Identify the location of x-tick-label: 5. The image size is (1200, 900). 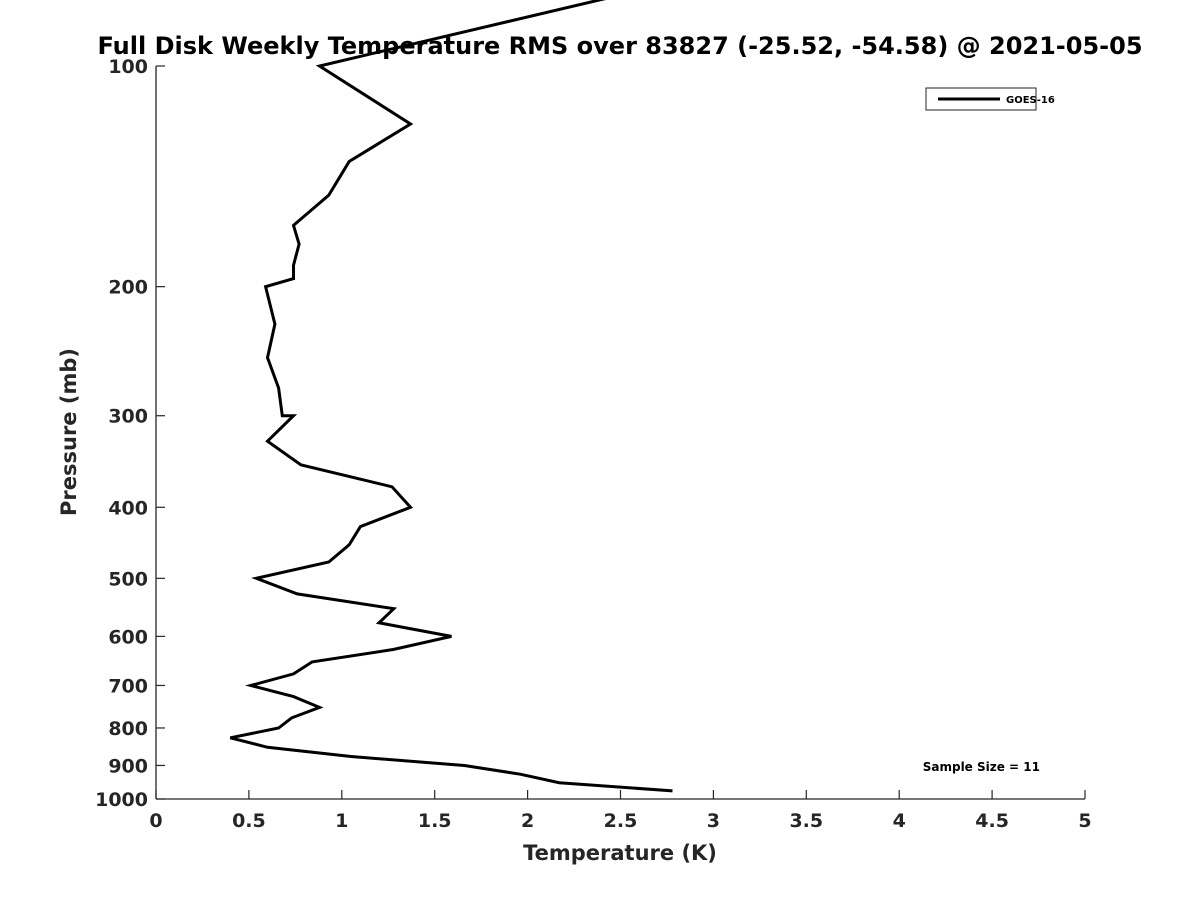
(1084, 821).